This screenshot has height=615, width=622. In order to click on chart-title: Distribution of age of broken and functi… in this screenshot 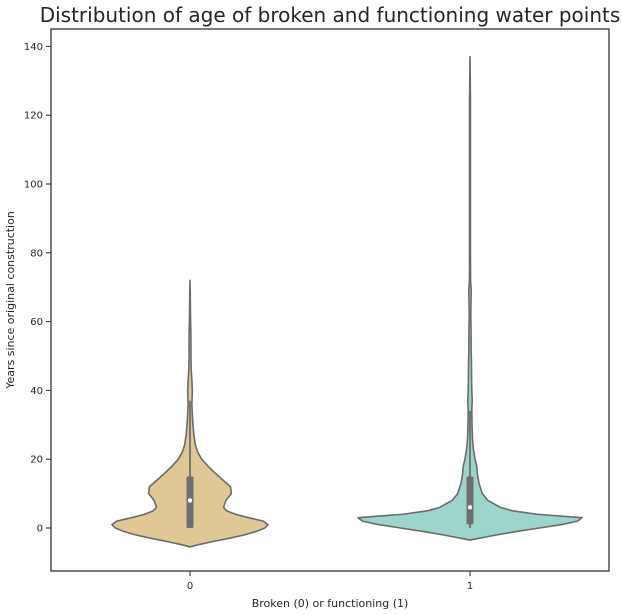, I will do `click(330, 15)`.